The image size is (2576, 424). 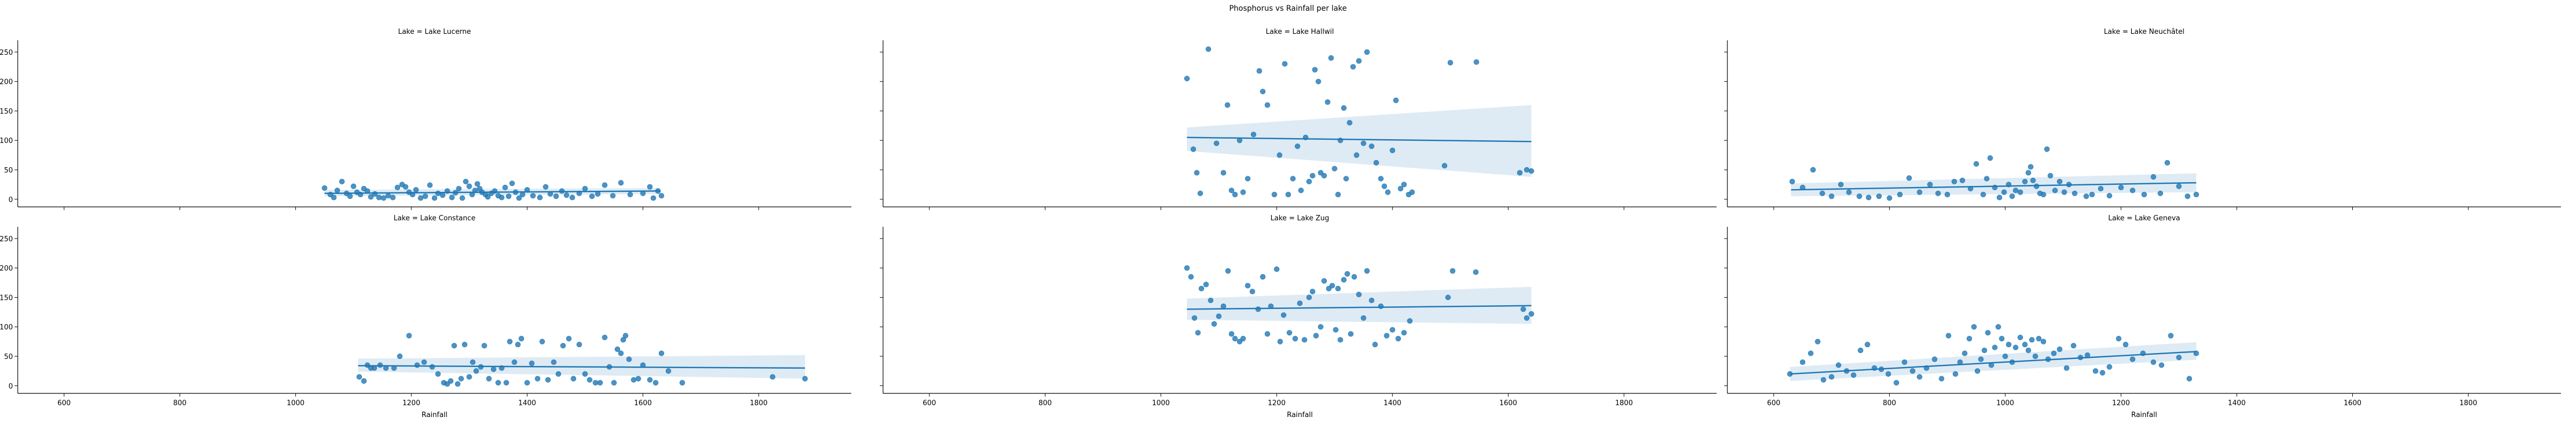 What do you see at coordinates (929, 403) in the screenshot?
I see `x-tick-label: 600` at bounding box center [929, 403].